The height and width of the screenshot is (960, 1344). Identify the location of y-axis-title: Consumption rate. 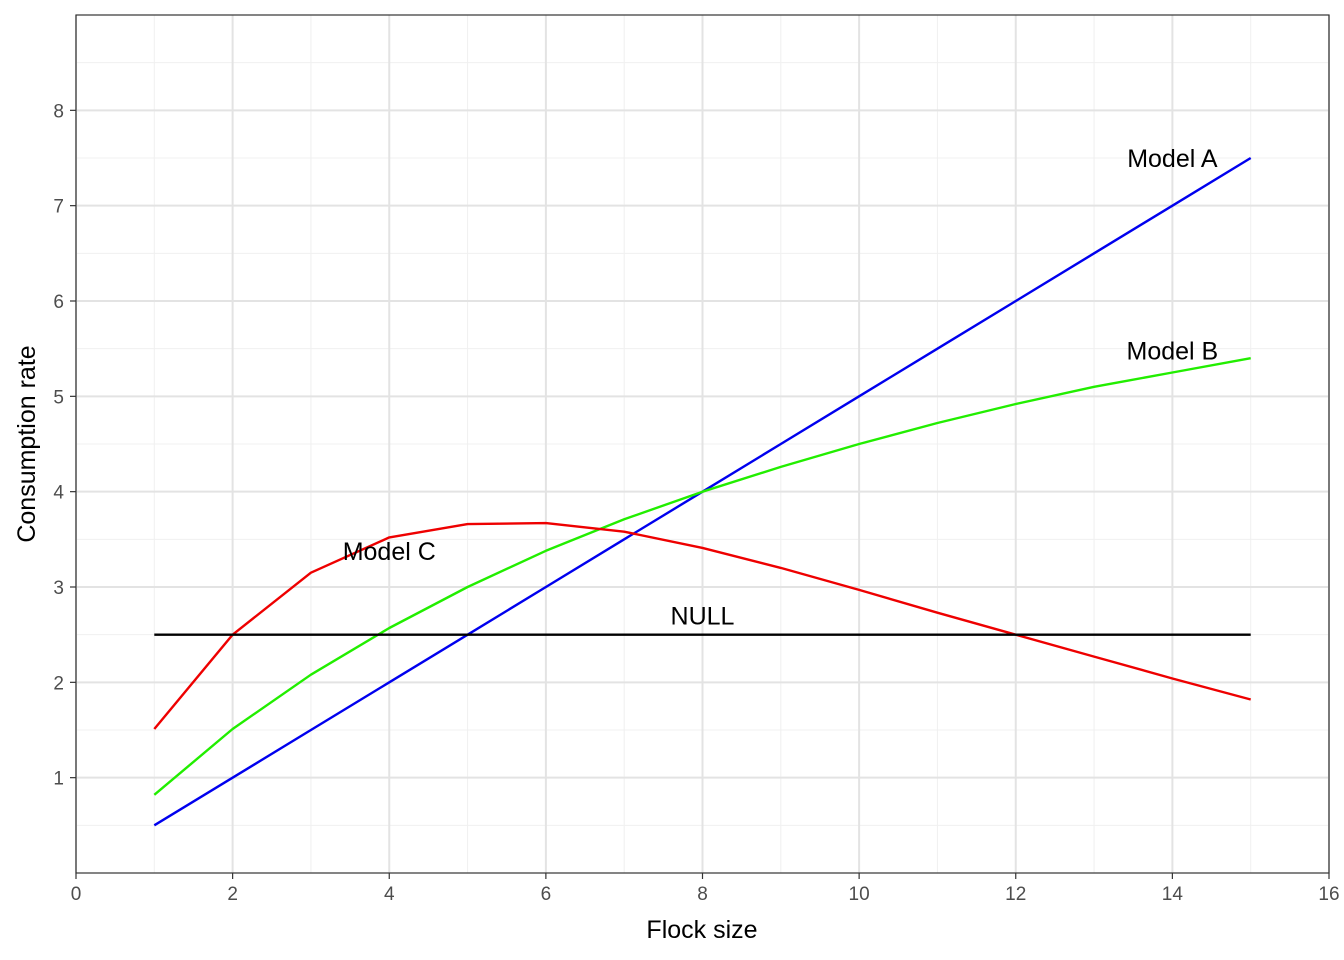
(27, 443).